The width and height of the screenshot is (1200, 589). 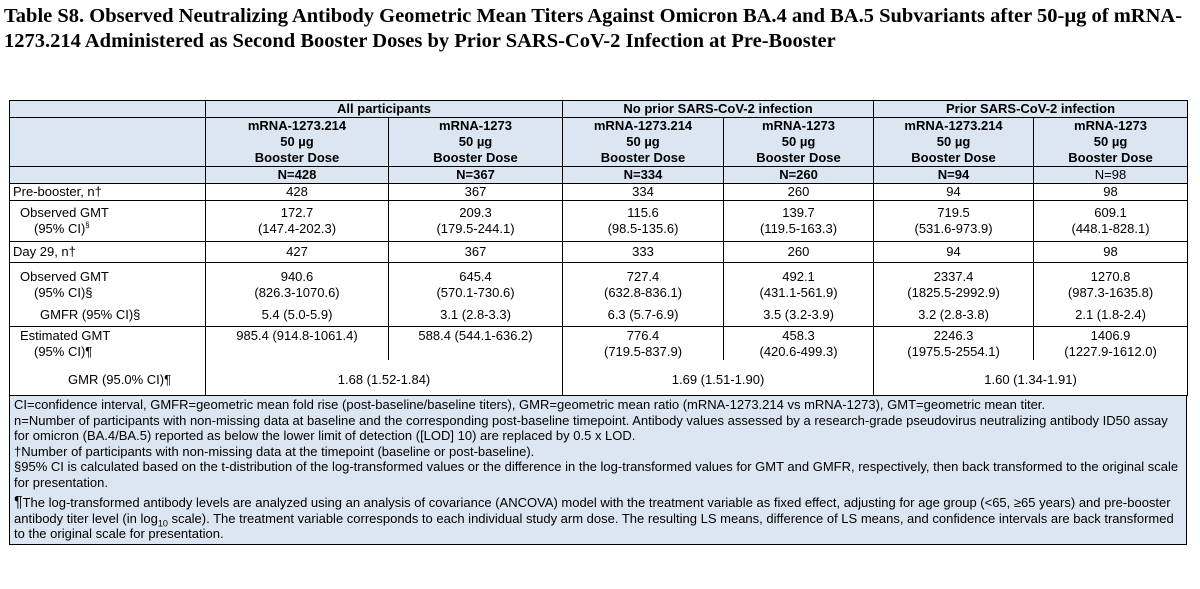 What do you see at coordinates (954, 314) in the screenshot?
I see `cell: 3.2 (2.8-3.8)` at bounding box center [954, 314].